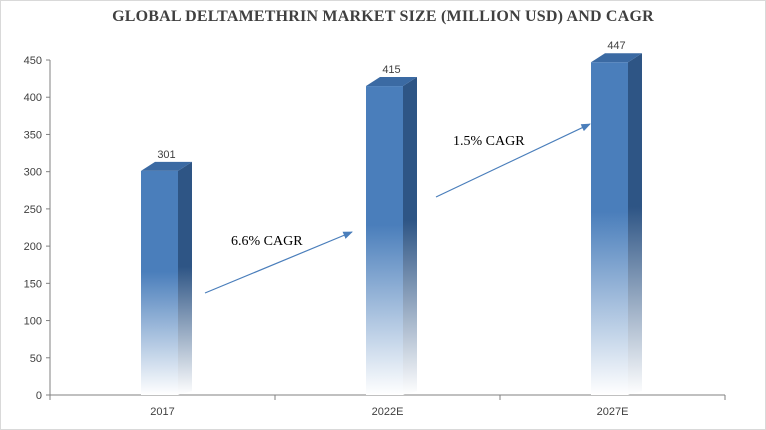 This screenshot has height=430, width=766. I want to click on data-label: 301, so click(166, 155).